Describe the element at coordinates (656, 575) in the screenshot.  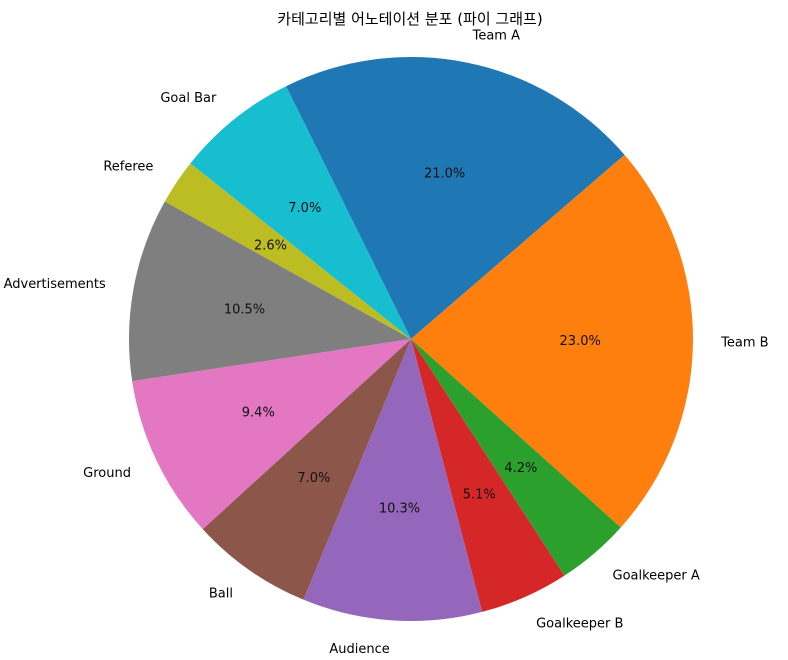
I see `slice-label: Goalkeeper A` at that location.